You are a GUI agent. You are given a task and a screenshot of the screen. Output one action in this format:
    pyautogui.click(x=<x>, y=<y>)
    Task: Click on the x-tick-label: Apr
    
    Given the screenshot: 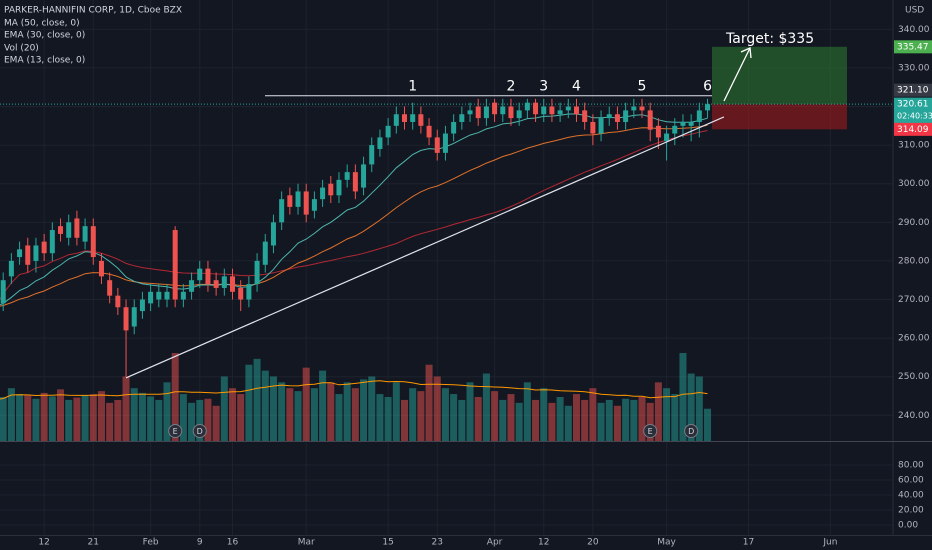 What is the action you would take?
    pyautogui.click(x=495, y=543)
    